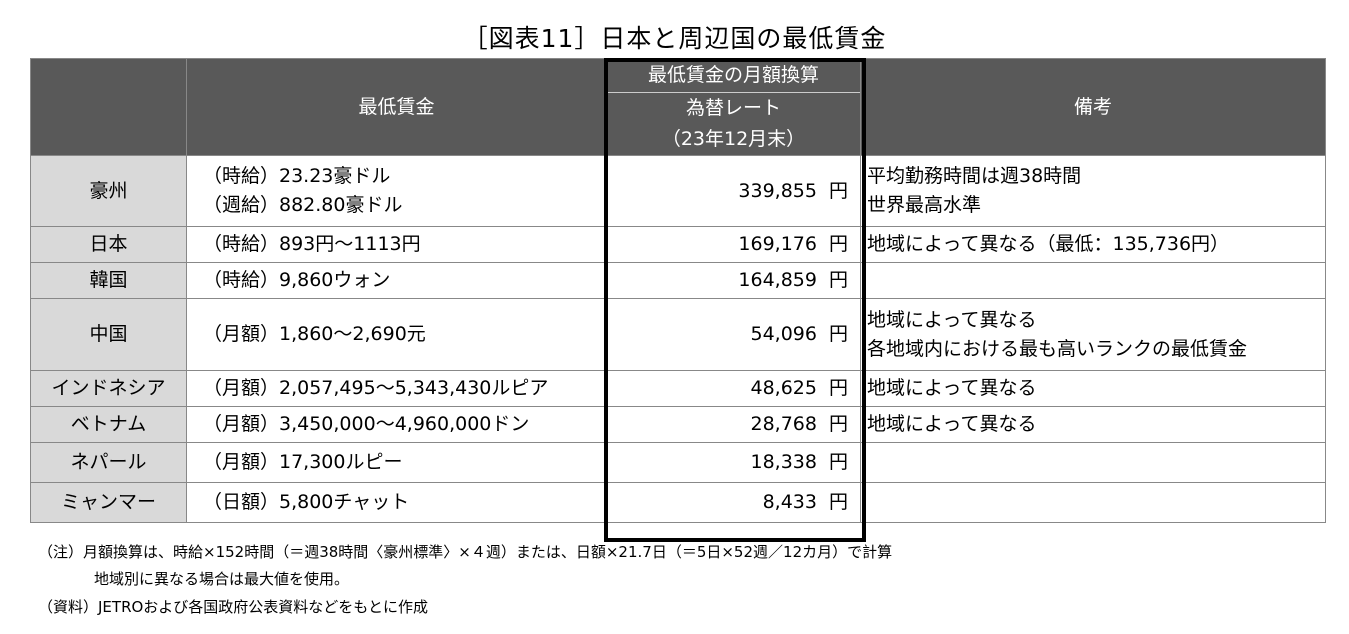 This screenshot has width=1349, height=634. Describe the element at coordinates (1093, 191) in the screenshot. I see `notes-cell: 平均勤務時間は週38時間 世界最高水準` at that location.